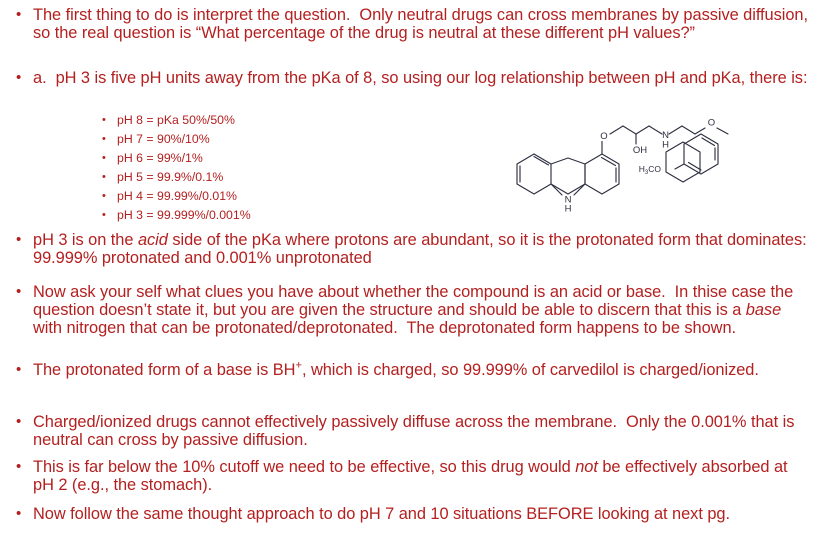 The width and height of the screenshot is (825, 554). Describe the element at coordinates (568, 208) in the screenshot. I see `label-carbazole-hydrogen: H` at that location.